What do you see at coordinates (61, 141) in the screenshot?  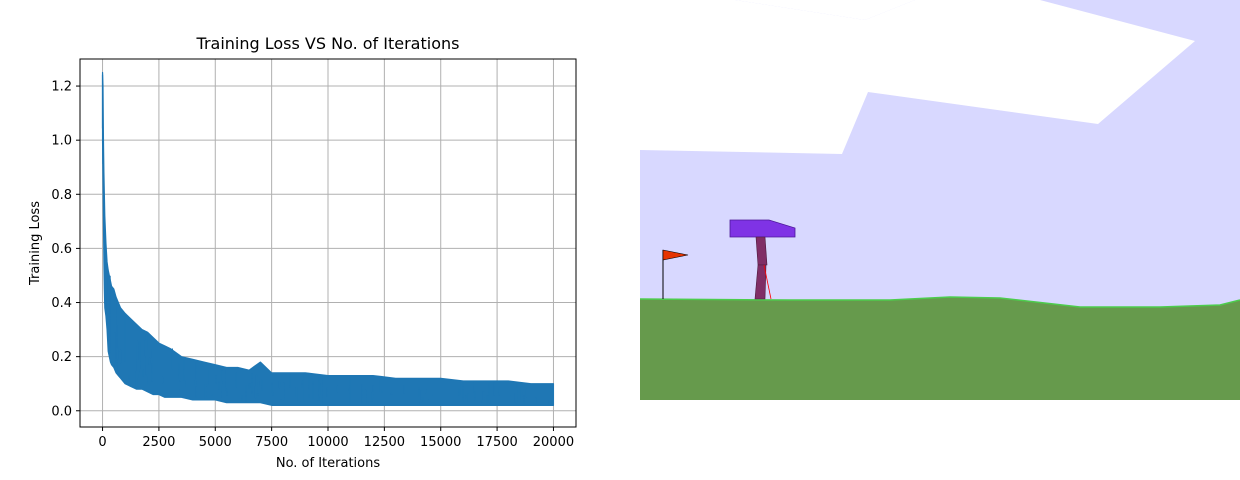 I see `y-tick-label: 1.0` at bounding box center [61, 141].